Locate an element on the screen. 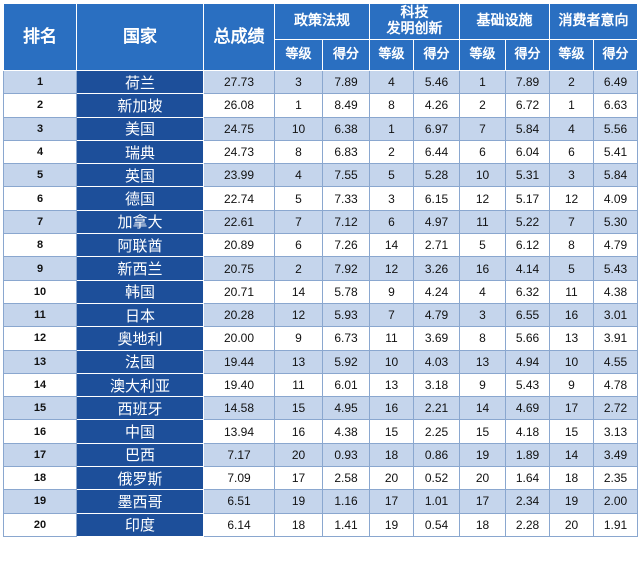 The image size is (640, 568). consumer-score-cell: 4.79 is located at coordinates (615, 245).